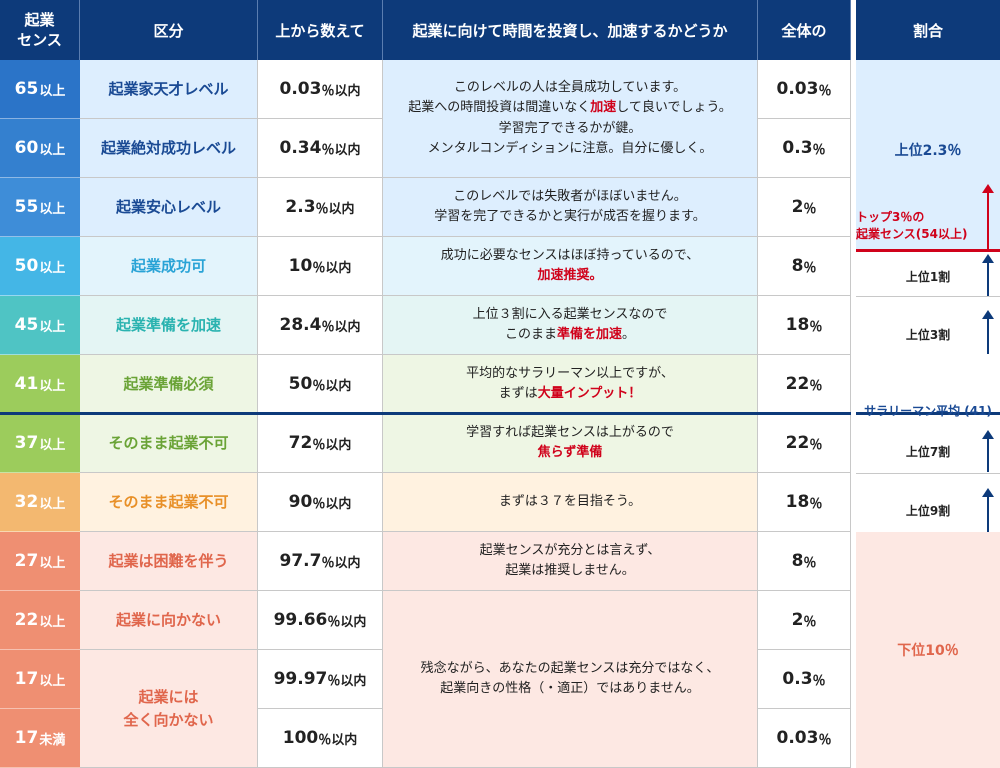 This screenshot has height=768, width=1000. Describe the element at coordinates (570, 30) in the screenshot. I see `header-investment: 起業に向けて時間を投資し、加速するかどうか` at that location.